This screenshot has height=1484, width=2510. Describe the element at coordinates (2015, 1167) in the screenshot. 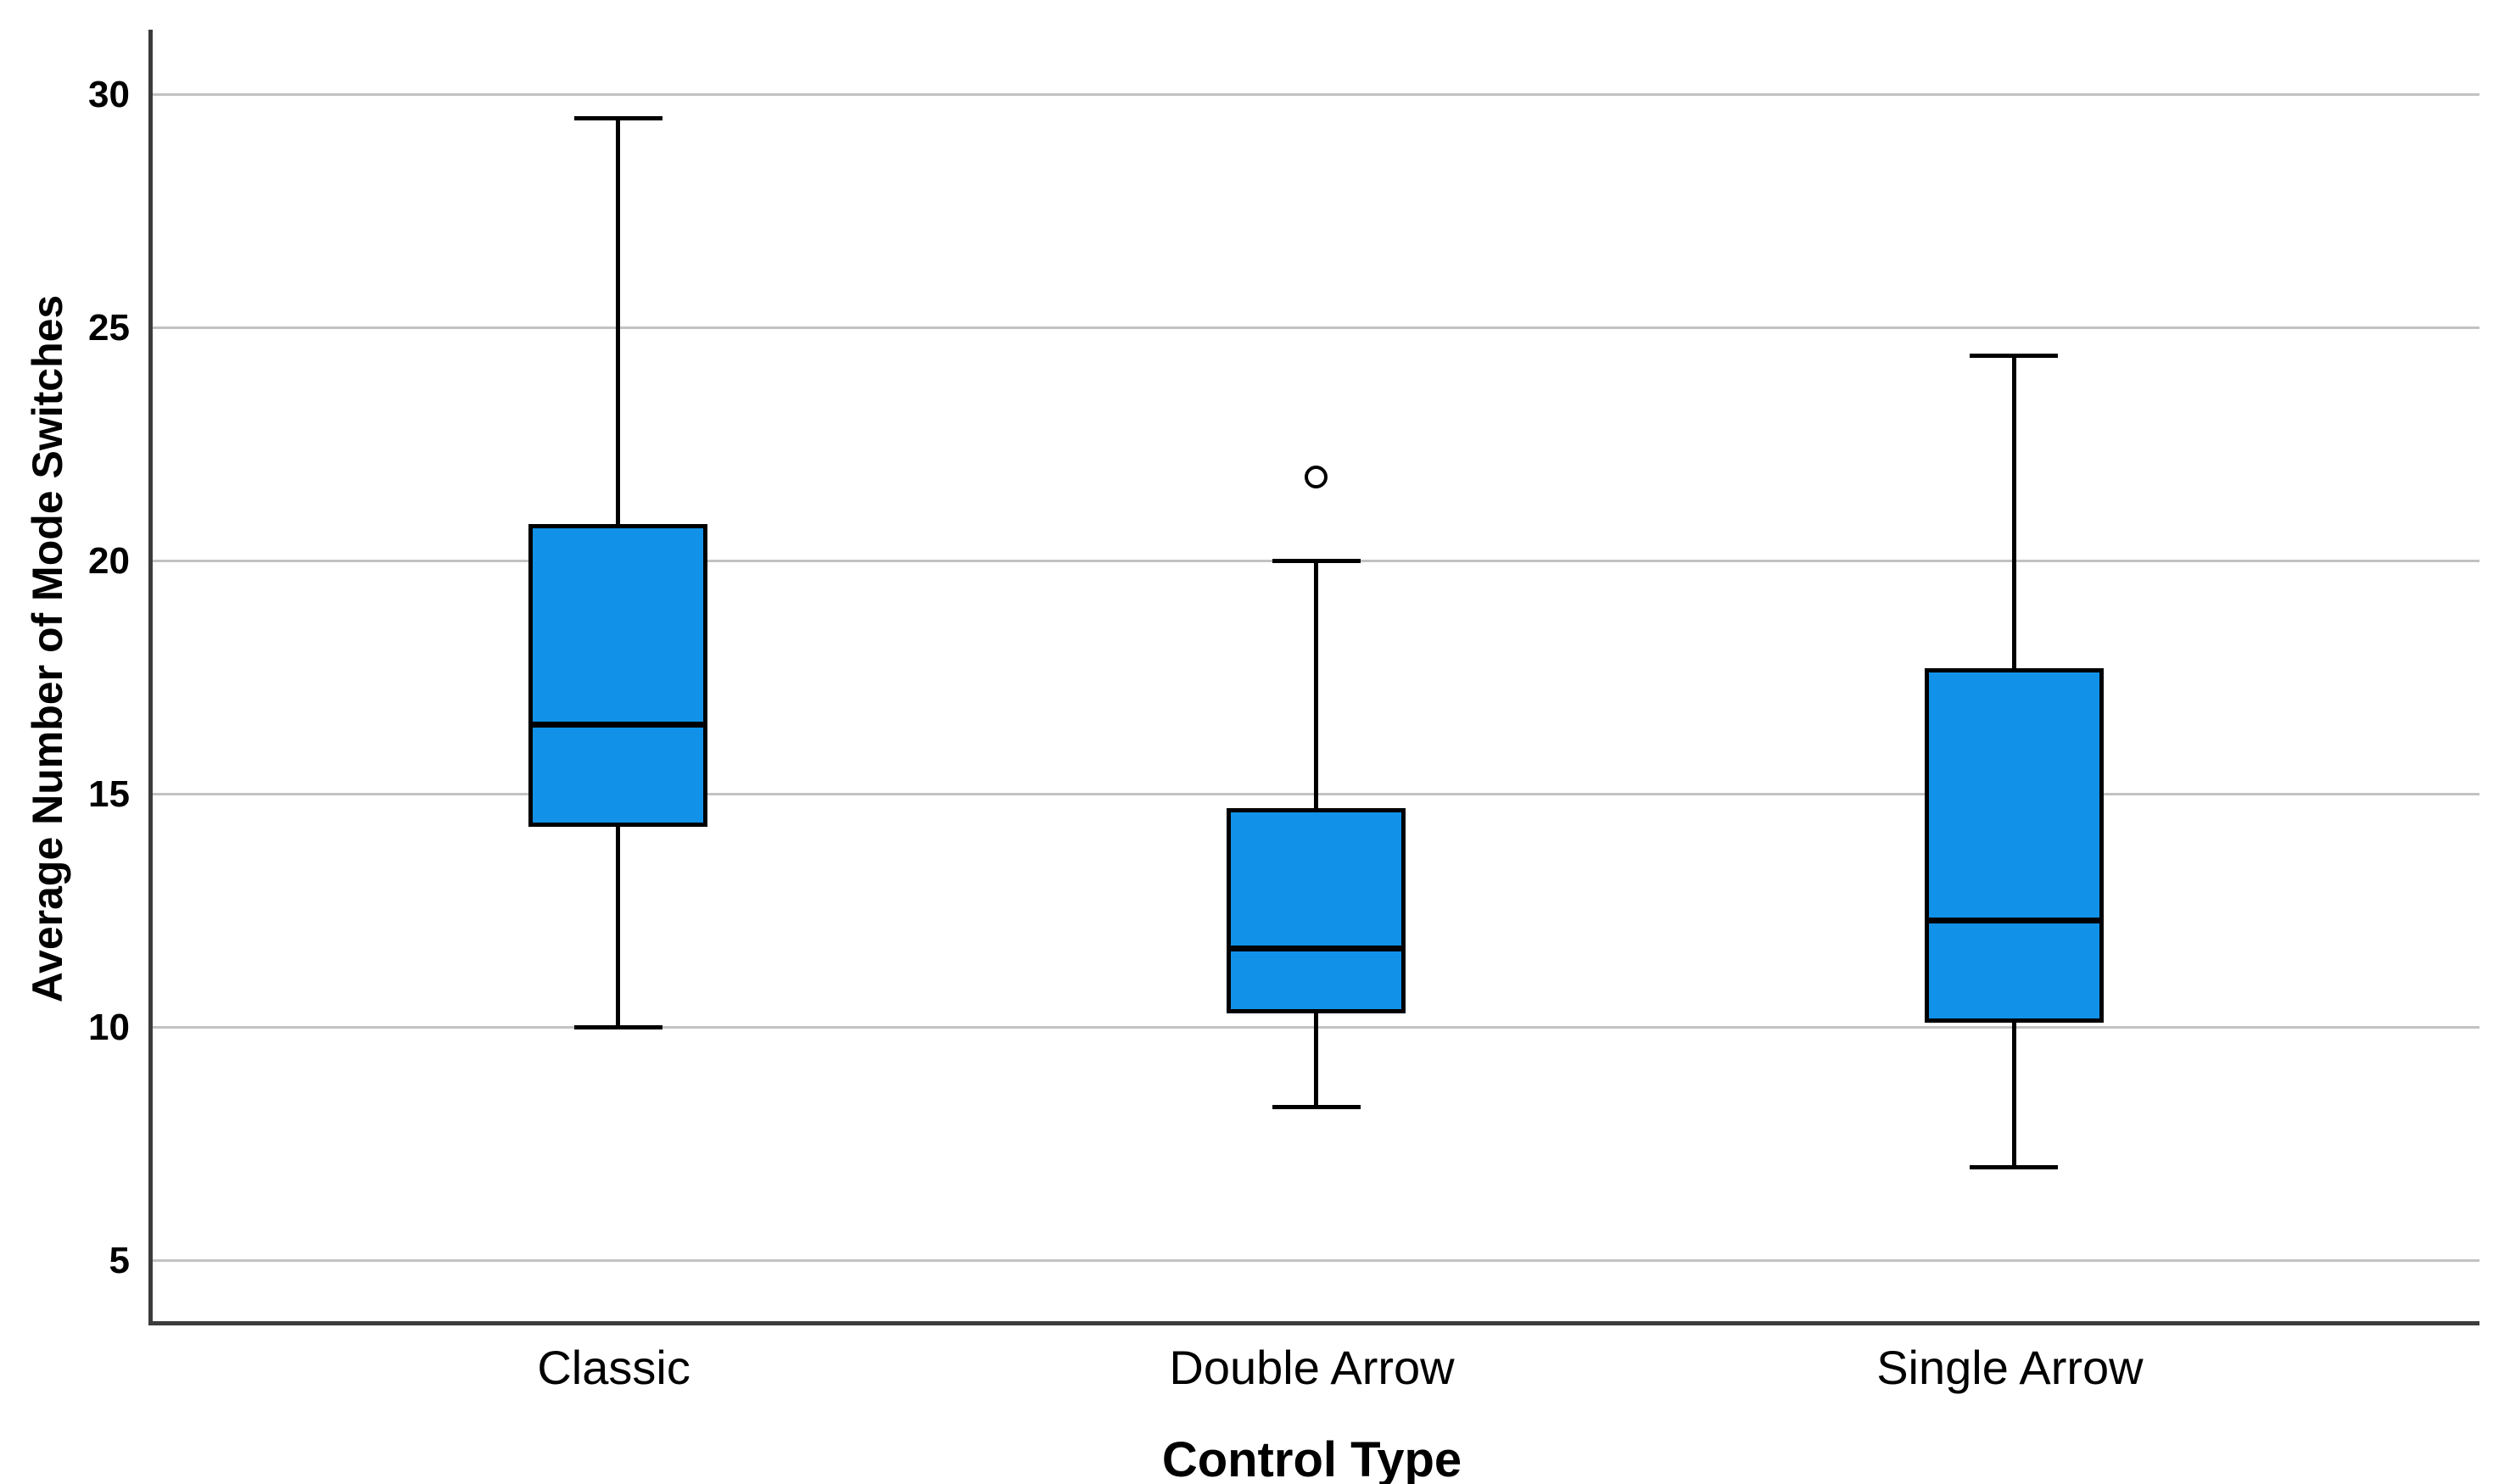

I see `whisker-cap-low-single-arrow` at that location.